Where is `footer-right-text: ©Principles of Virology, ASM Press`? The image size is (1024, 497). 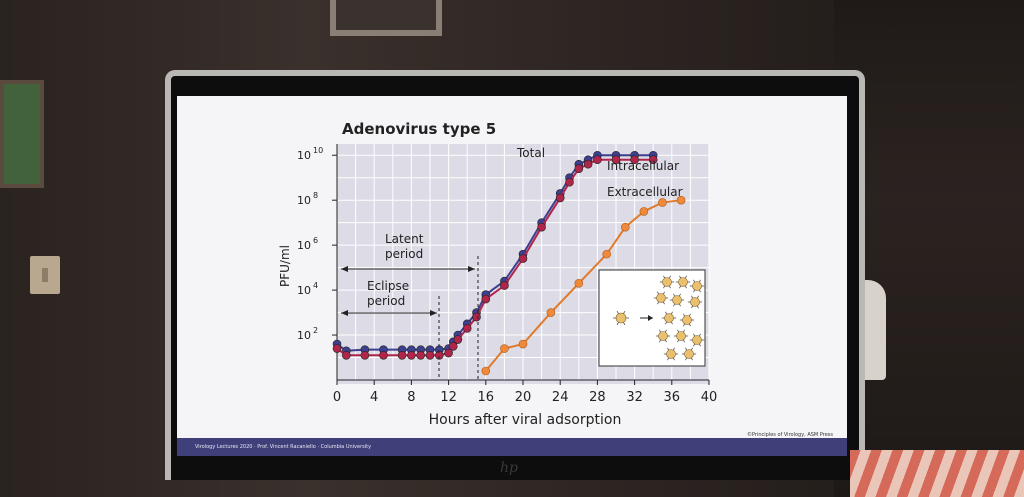
footer-right-text: ©Principles of Virology, ASM Press is located at coordinates (790, 434).